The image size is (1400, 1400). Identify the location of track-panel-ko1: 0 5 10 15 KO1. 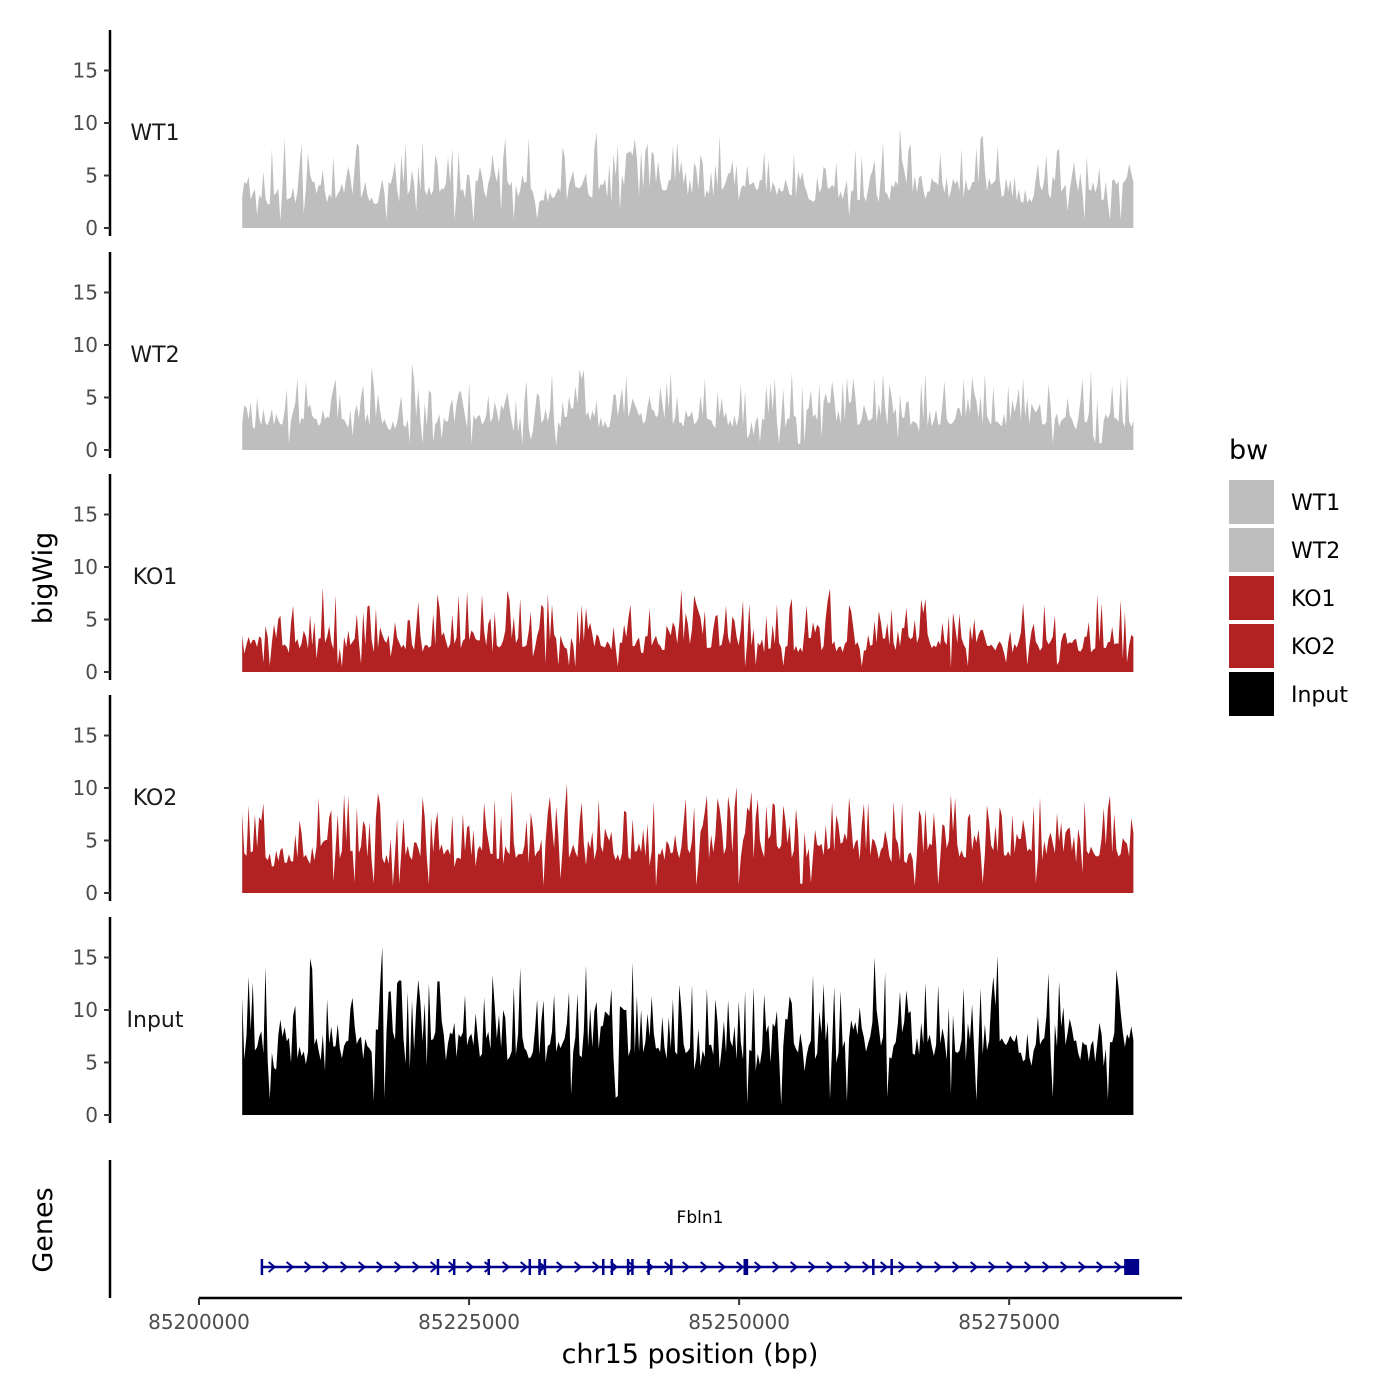
(603, 579).